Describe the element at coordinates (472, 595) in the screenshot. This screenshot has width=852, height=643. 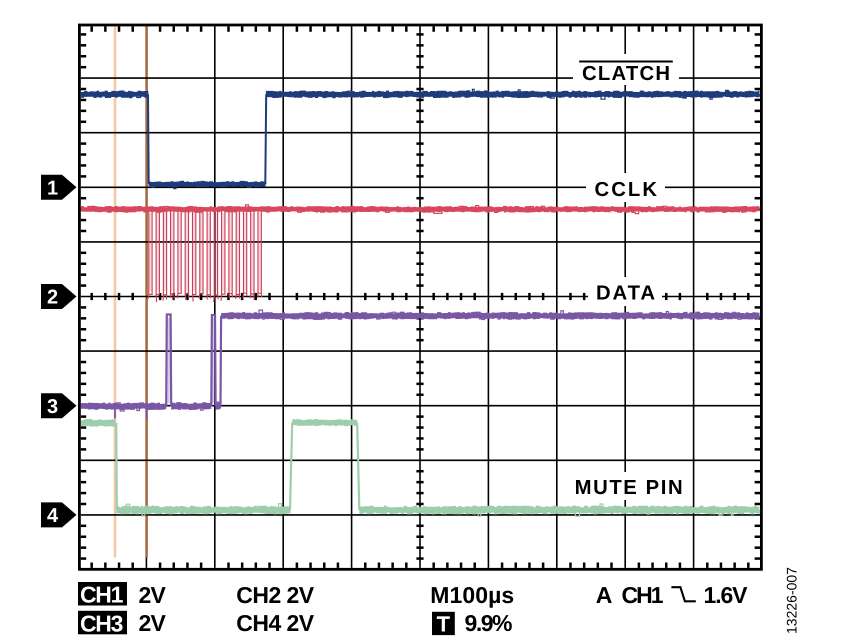
I see `svg-text: M100µs` at that location.